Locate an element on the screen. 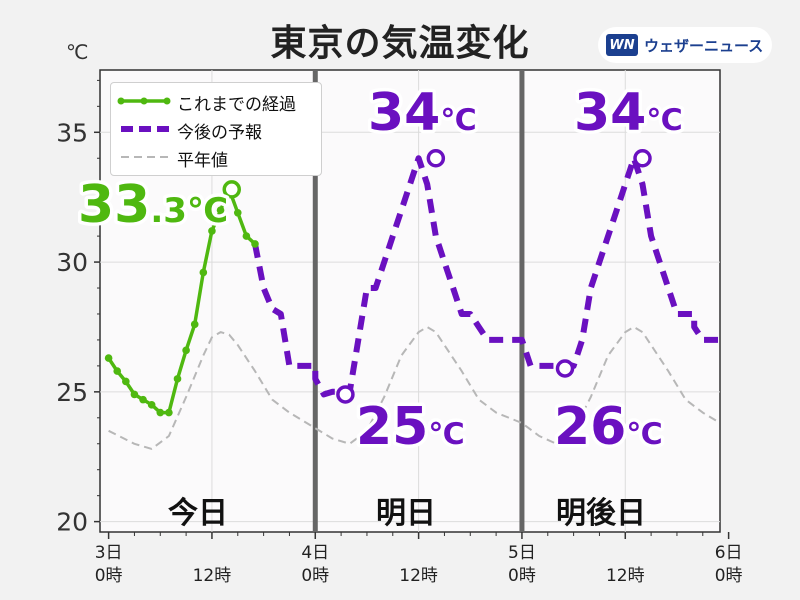 The width and height of the screenshot is (800, 600). legend-item-forecast: 今後の予報 is located at coordinates (216, 129).